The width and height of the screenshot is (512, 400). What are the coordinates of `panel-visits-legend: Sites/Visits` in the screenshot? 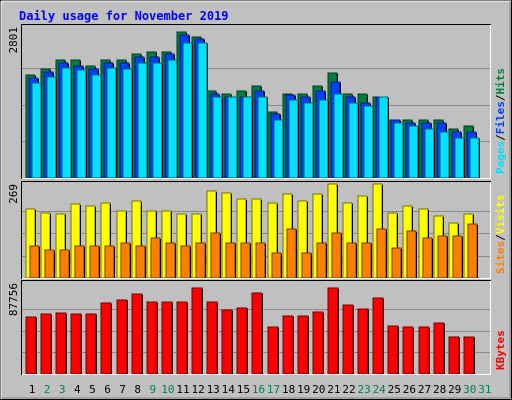 It's located at (500, 235).